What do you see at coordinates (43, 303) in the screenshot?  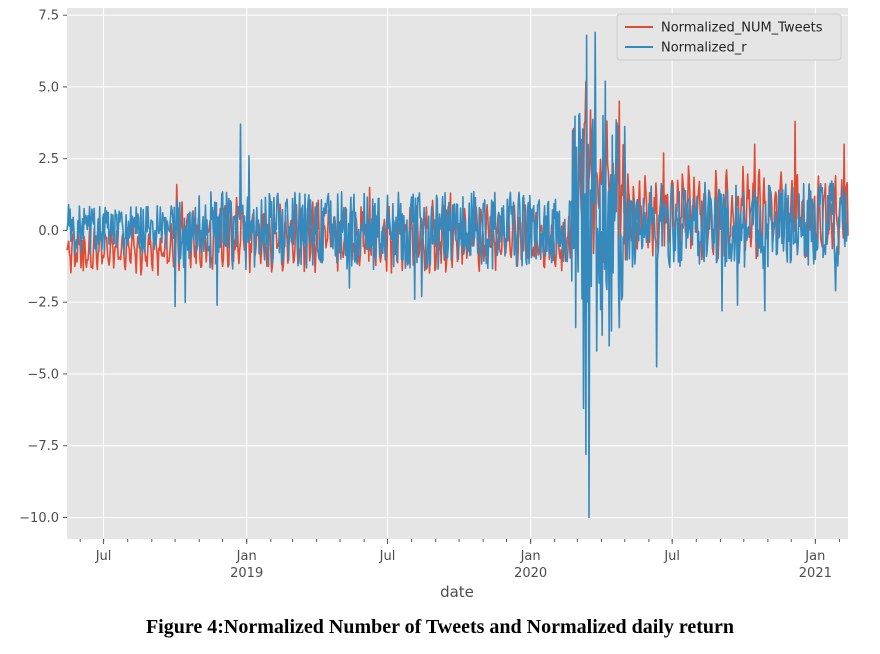 I see `y-tick-label: −2.5` at bounding box center [43, 303].